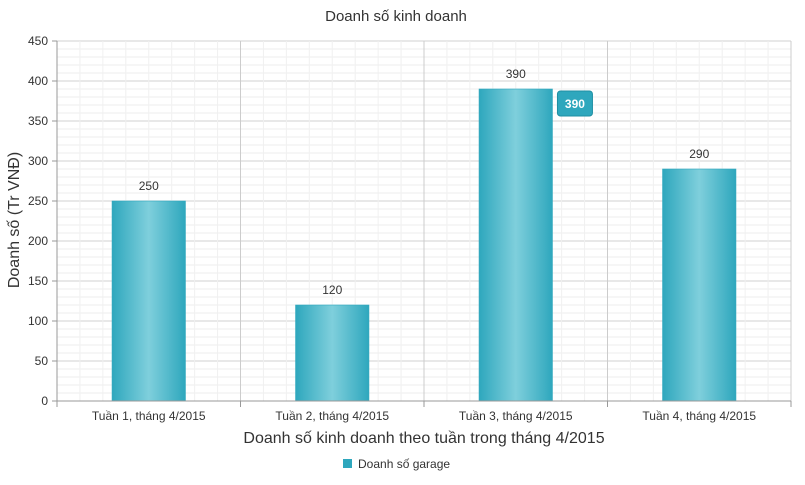  Describe the element at coordinates (38, 81) in the screenshot. I see `y-tick-label: 400` at that location.